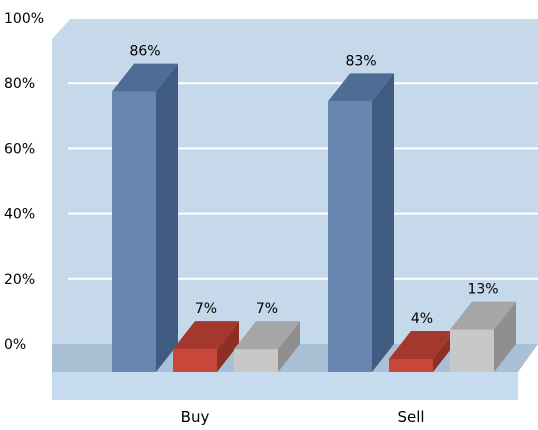  I want to click on data-label: 4%, so click(422, 319).